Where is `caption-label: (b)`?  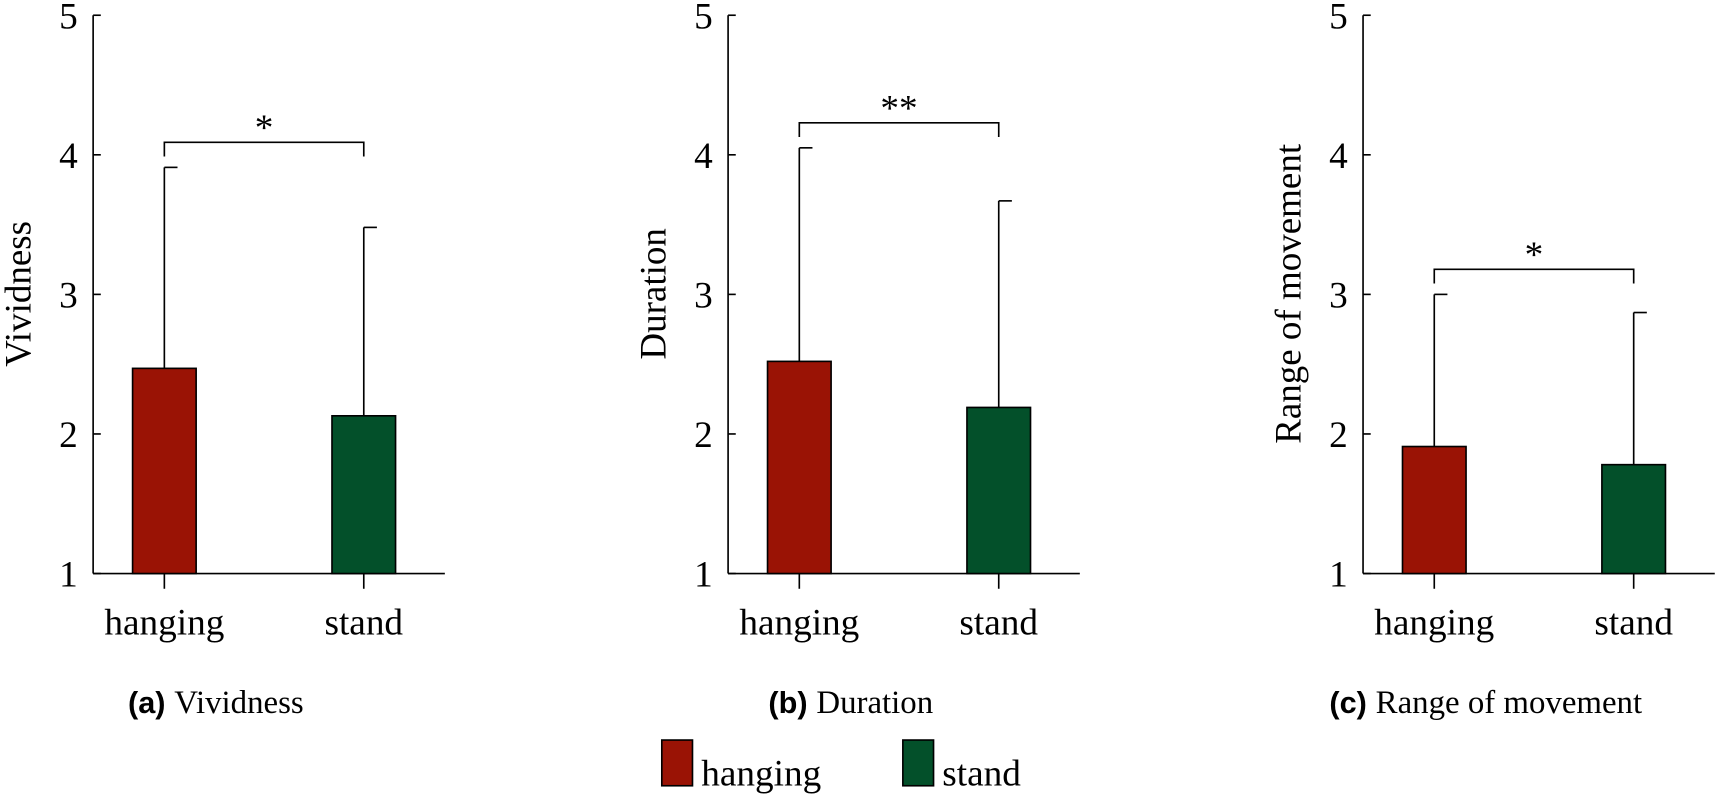 caption-label: (b) is located at coordinates (787, 703).